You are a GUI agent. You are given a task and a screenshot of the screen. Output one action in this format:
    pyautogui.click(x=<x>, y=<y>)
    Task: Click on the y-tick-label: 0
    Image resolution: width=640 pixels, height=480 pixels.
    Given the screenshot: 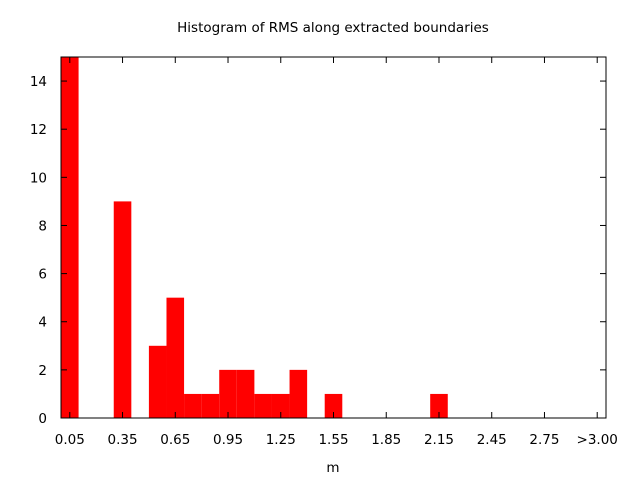 What is the action you would take?
    pyautogui.click(x=42, y=419)
    